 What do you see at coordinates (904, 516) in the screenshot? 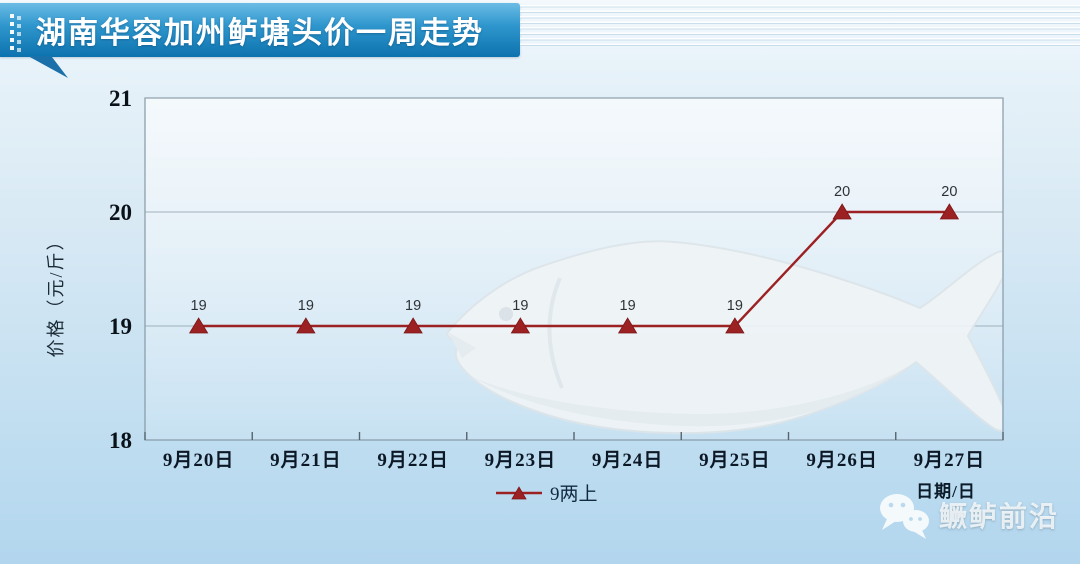
I see `wechat-icon` at bounding box center [904, 516].